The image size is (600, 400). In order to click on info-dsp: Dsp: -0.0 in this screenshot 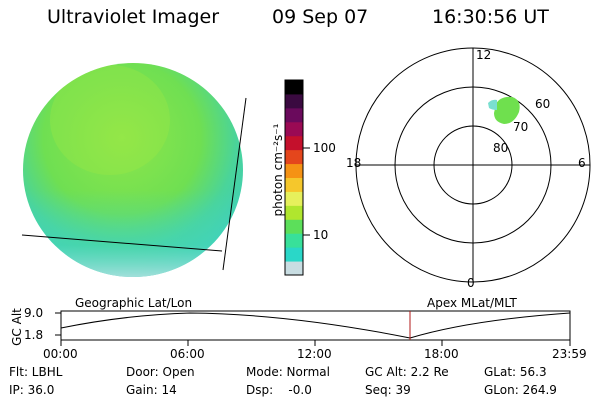, I will do `click(279, 390)`.